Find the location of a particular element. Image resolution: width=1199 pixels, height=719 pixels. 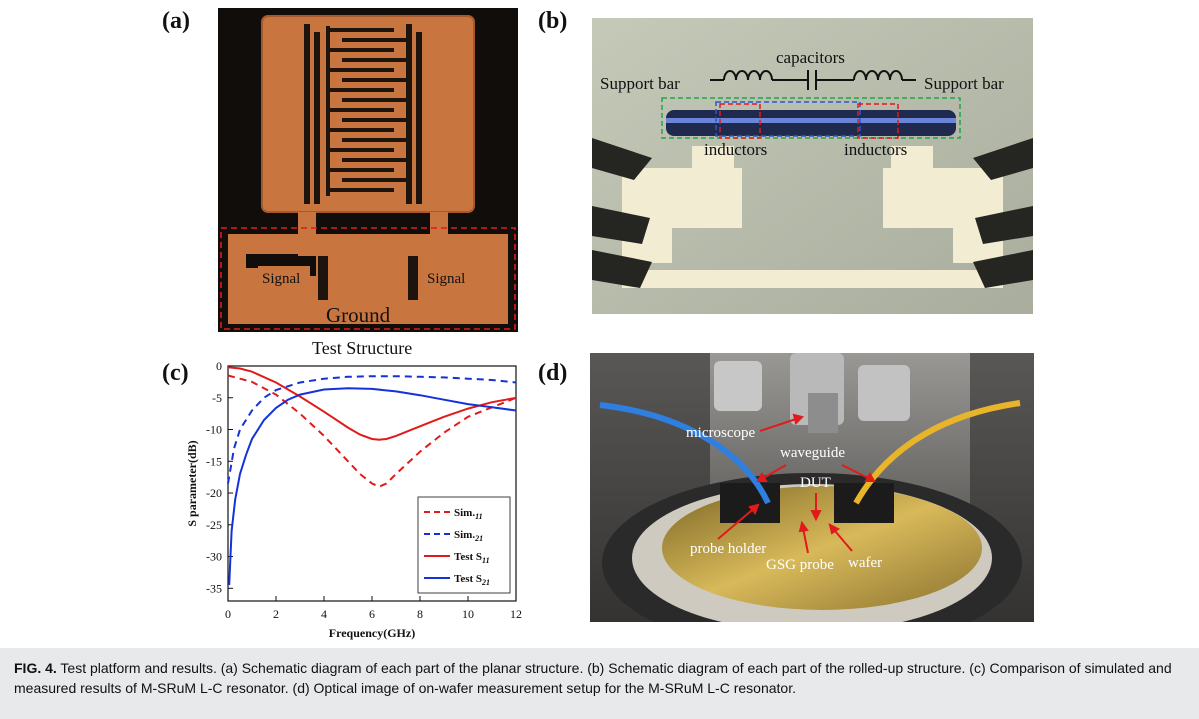

x-tick-label: 4 is located at coordinates (324, 614).